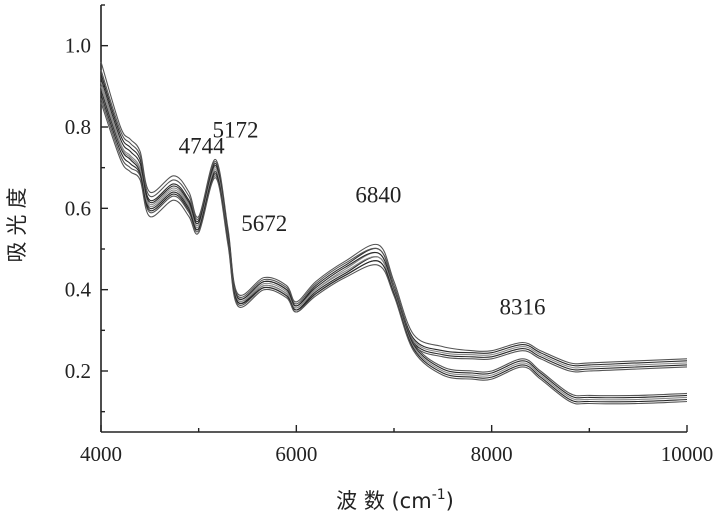 This screenshot has width=722, height=521. Describe the element at coordinates (78, 371) in the screenshot. I see `y-tick-label: 0.2` at that location.